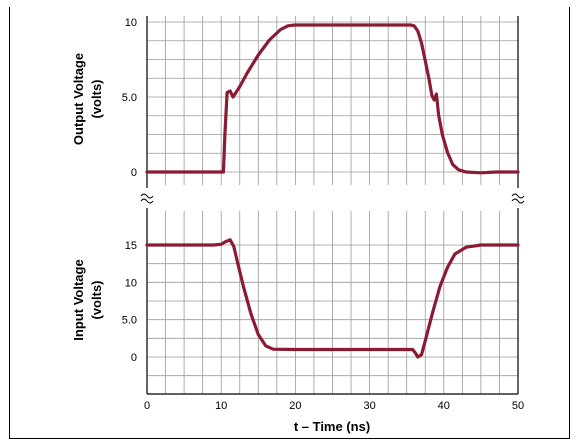  What do you see at coordinates (131, 23) in the screenshot?
I see `output-y-tick-label: 10` at bounding box center [131, 23].